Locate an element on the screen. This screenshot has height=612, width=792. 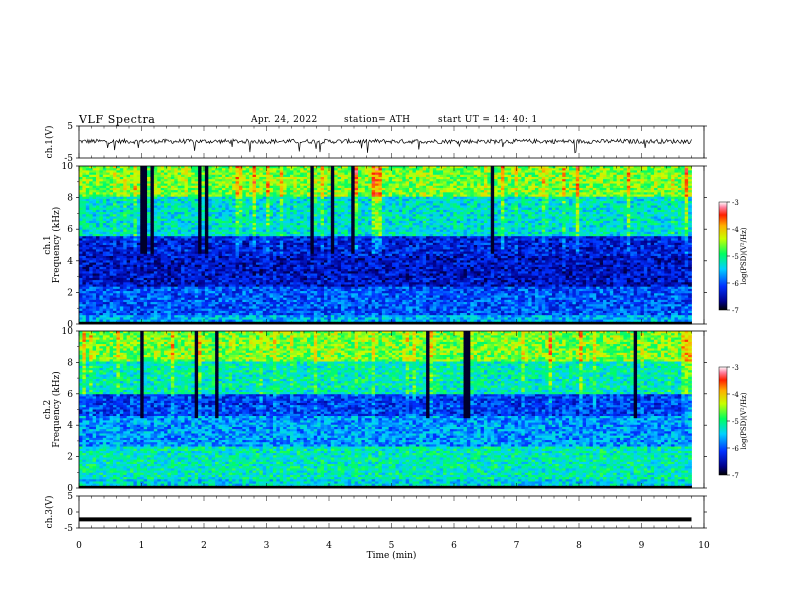
ch1-spectrogram-ytick-label: 4 is located at coordinates (70, 262).